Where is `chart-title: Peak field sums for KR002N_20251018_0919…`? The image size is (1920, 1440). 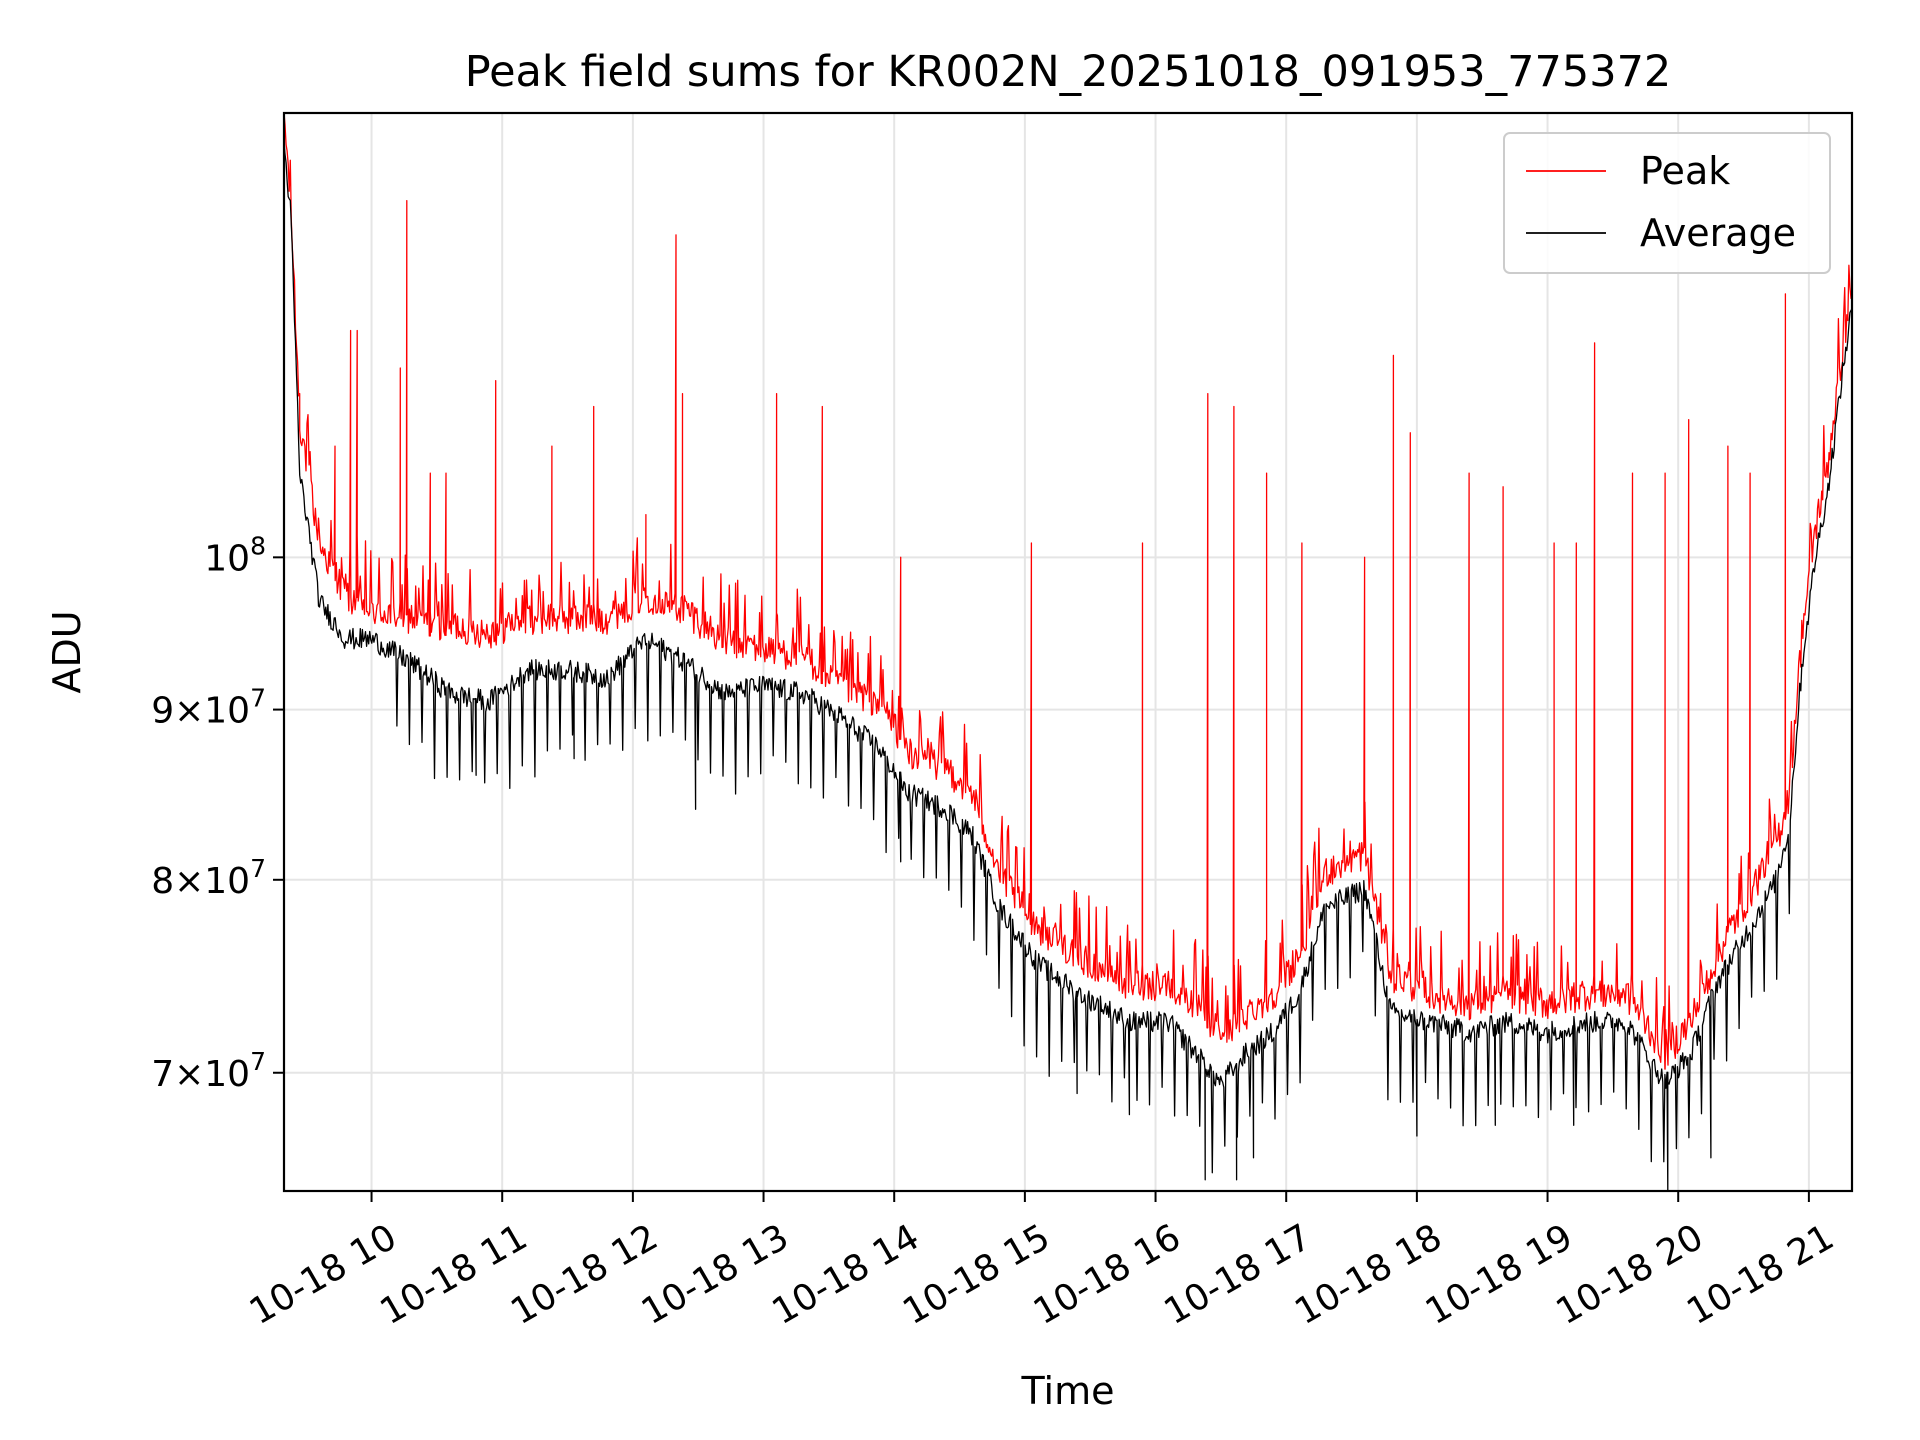
chart-title: Peak field sums for KR002N_20251018_0919… is located at coordinates (1068, 72).